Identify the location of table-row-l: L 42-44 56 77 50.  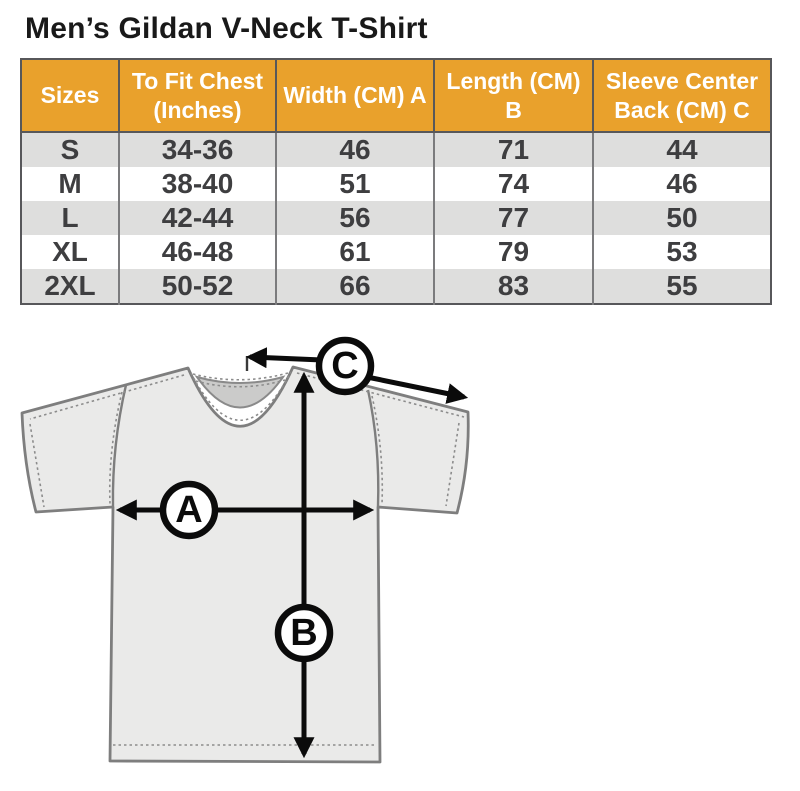
(396, 218).